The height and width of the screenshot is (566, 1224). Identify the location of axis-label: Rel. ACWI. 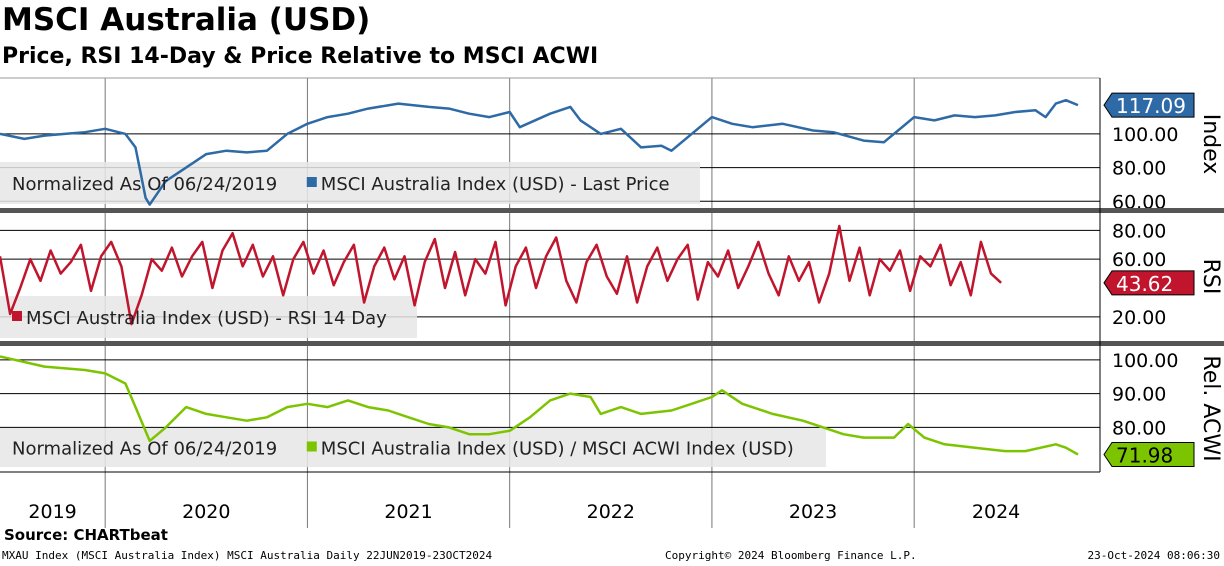
(1210, 408).